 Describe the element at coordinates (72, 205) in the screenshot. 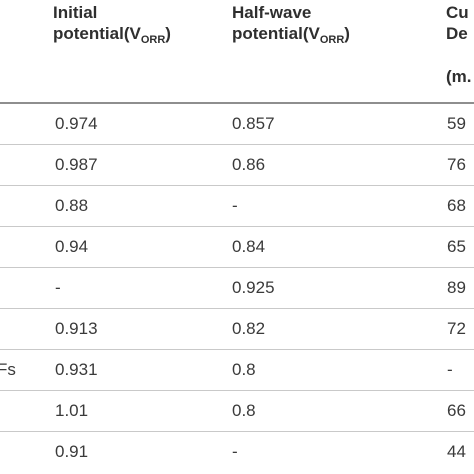

I see `cell-initial: 0.88` at that location.